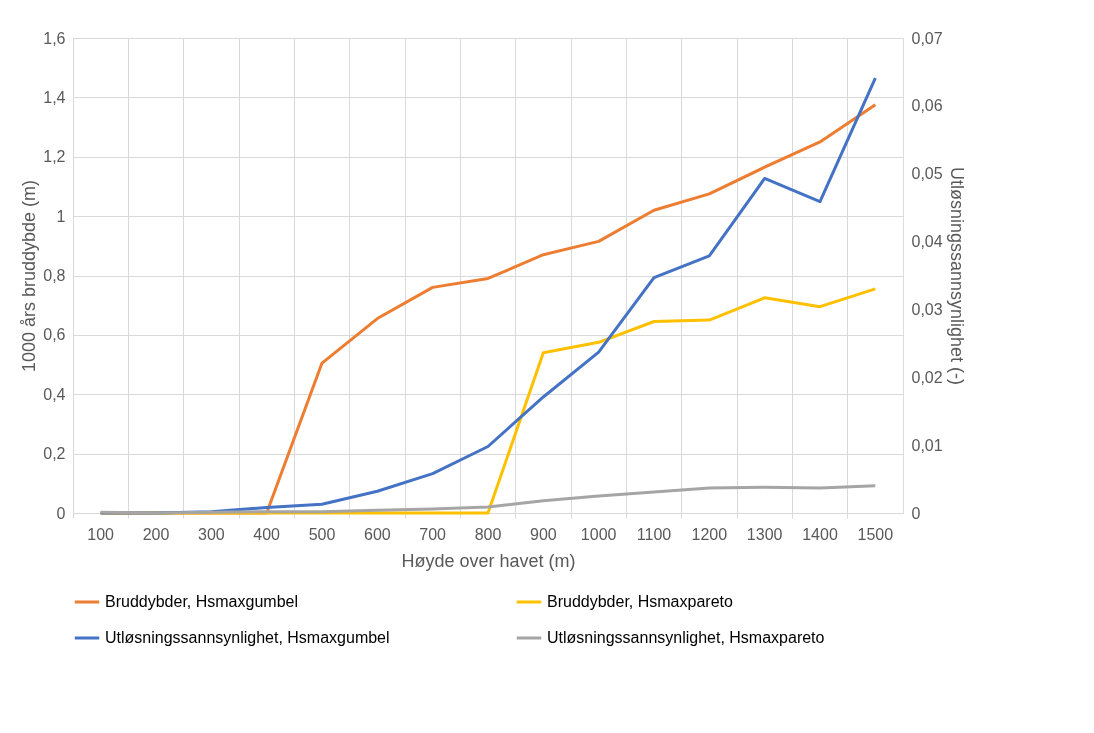  What do you see at coordinates (211, 534) in the screenshot?
I see `x-tick-label: 300` at bounding box center [211, 534].